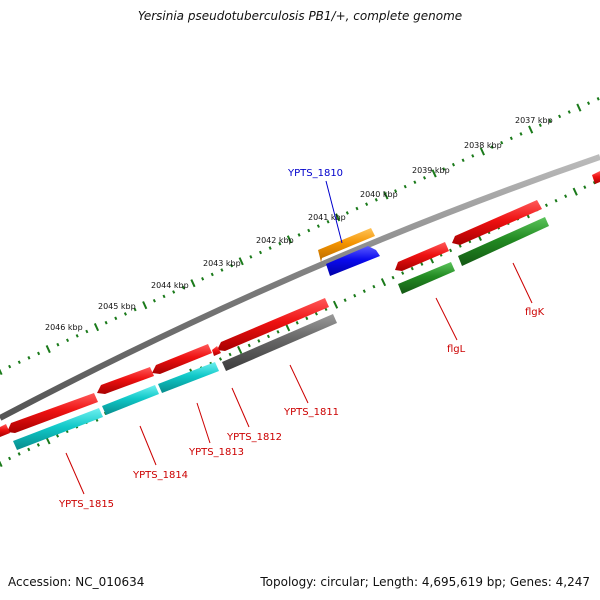 Image resolution: width=600 pixels, height=600 pixels. I want to click on leader-flgL, so click(446, 319).